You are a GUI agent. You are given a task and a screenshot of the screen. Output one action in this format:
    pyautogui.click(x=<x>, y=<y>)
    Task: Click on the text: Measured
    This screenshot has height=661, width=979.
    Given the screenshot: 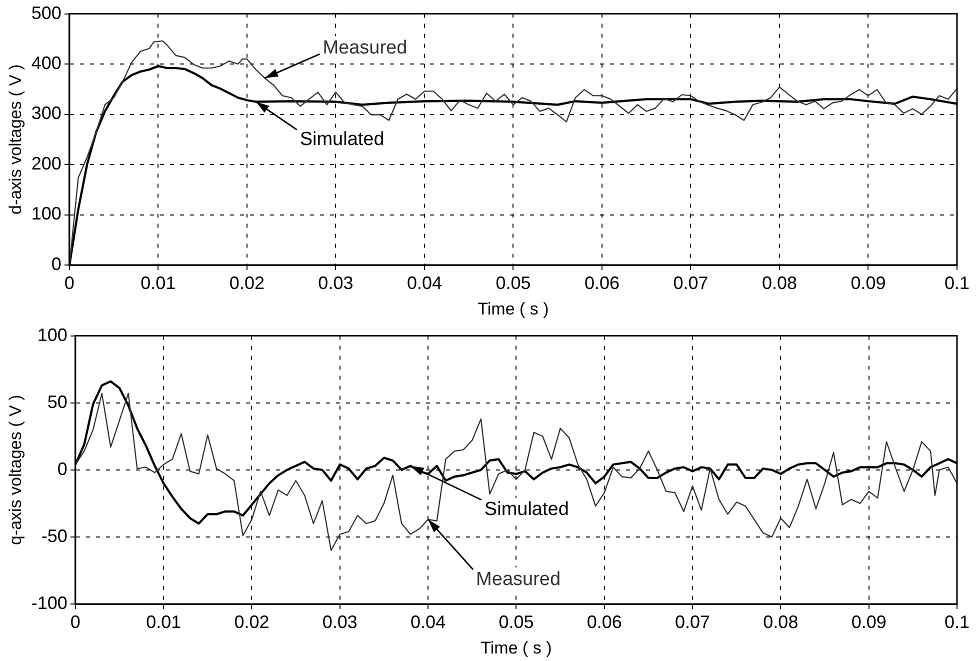 What is the action you would take?
    pyautogui.click(x=518, y=579)
    